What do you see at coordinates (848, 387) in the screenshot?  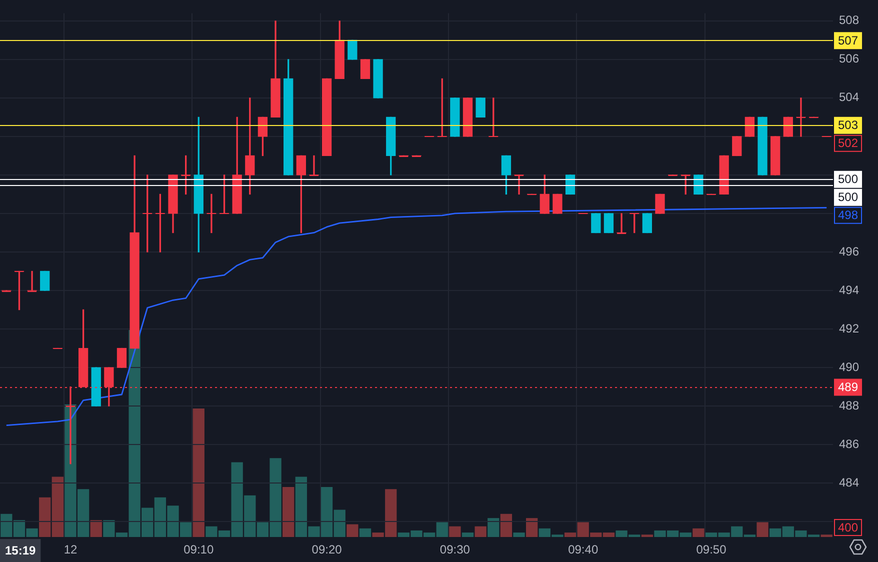 I see `ref-line-label: 489` at bounding box center [848, 387].